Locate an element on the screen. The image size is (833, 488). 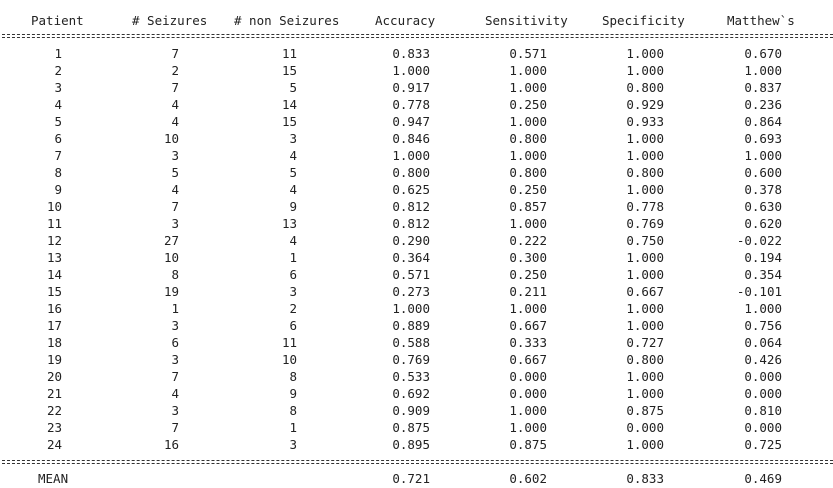
cell-seizures: 10 is located at coordinates (171, 257).